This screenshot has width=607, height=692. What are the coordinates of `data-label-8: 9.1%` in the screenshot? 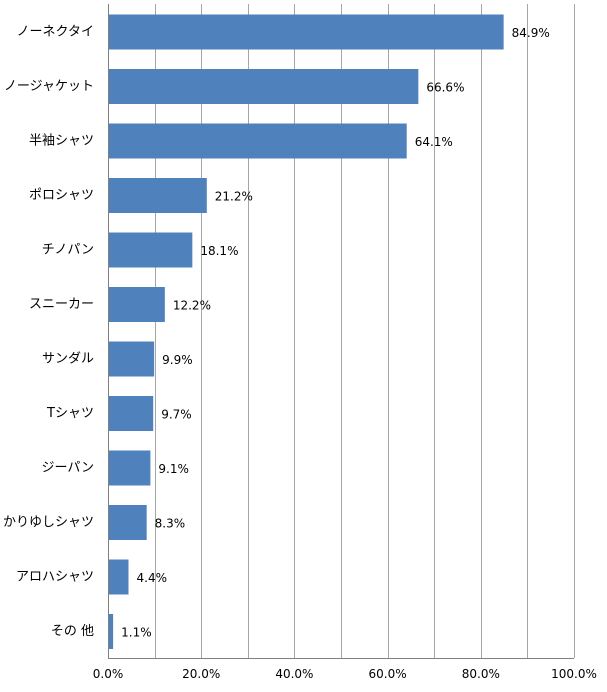 It's located at (173, 469).